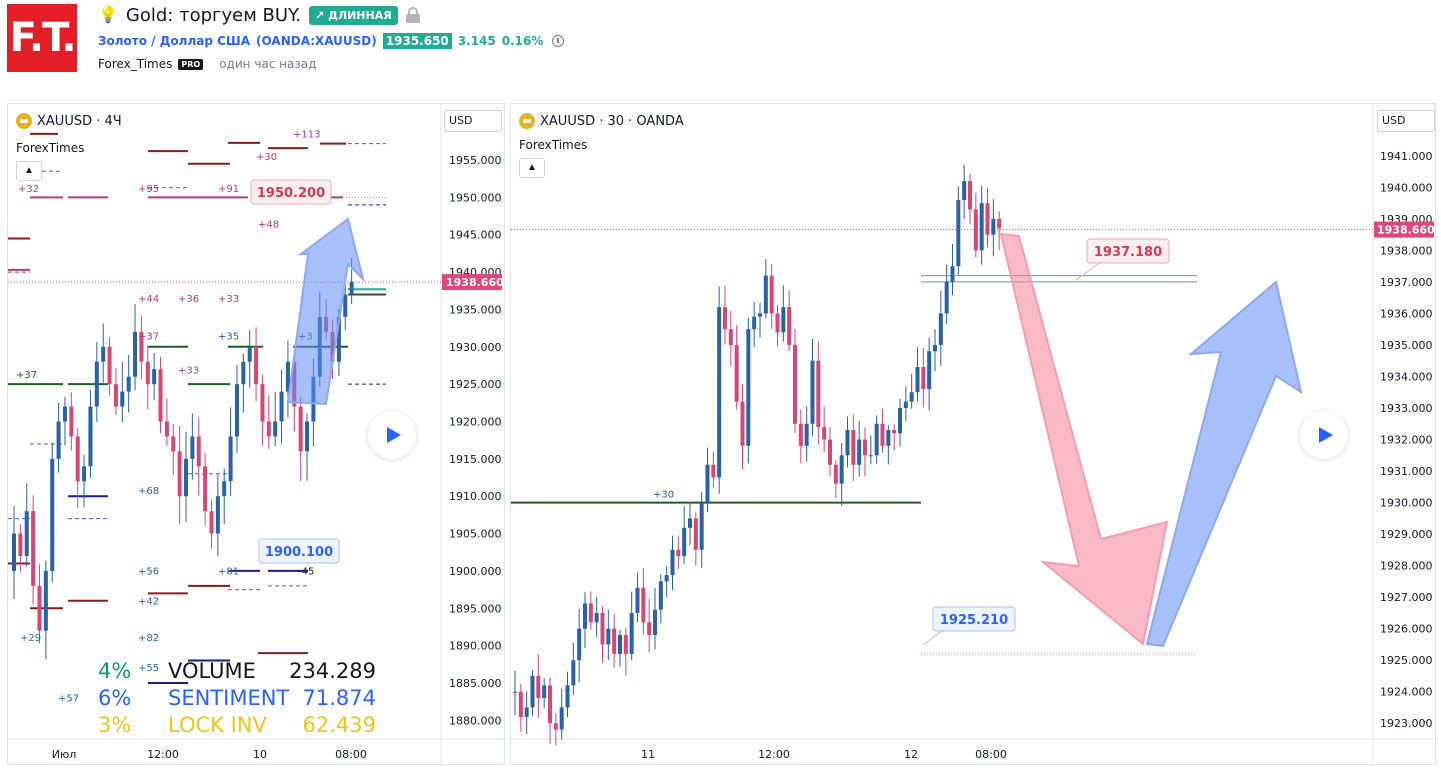 This screenshot has height=771, width=1441. Describe the element at coordinates (70, 105) in the screenshot. I see `level-label: +33` at that location.